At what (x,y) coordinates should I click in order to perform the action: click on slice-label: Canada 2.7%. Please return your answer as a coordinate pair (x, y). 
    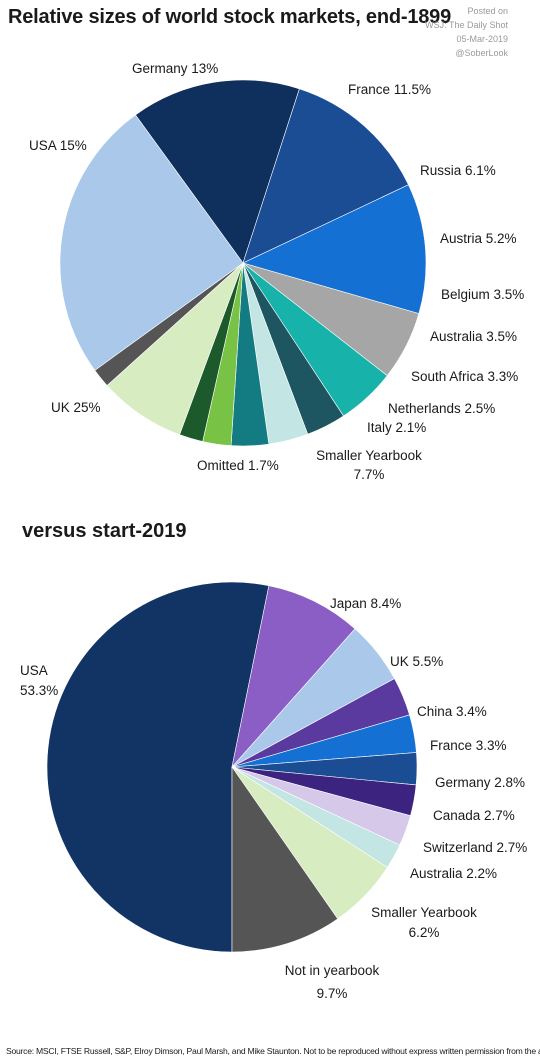
    Looking at the image, I should click on (474, 815).